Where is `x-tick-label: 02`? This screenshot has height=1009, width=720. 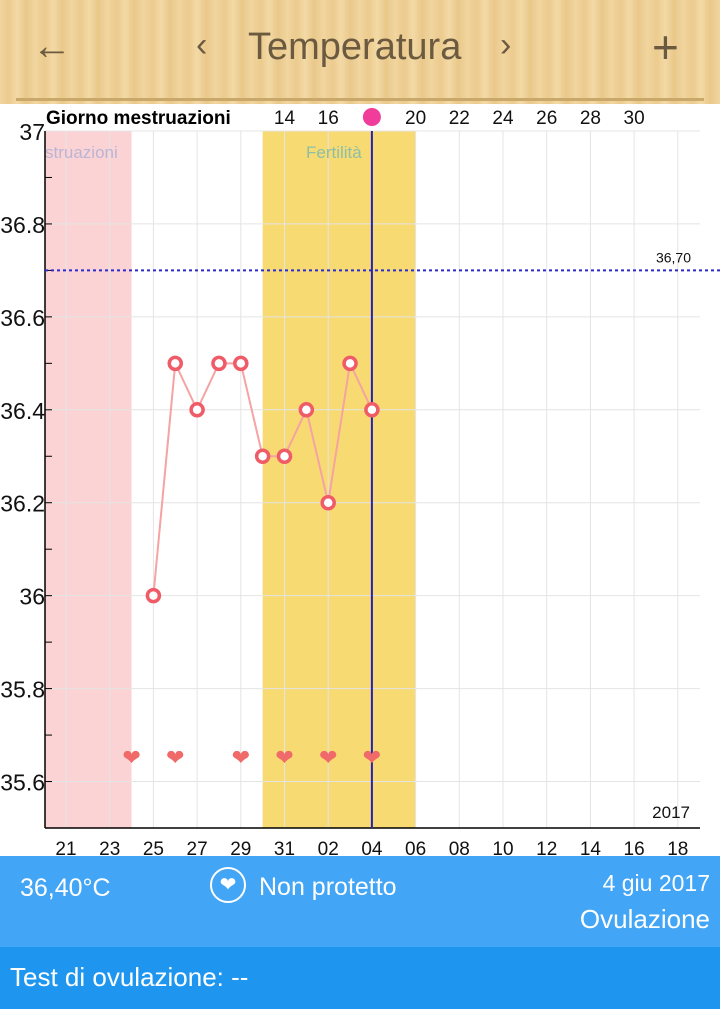 x-tick-label: 02 is located at coordinates (328, 847).